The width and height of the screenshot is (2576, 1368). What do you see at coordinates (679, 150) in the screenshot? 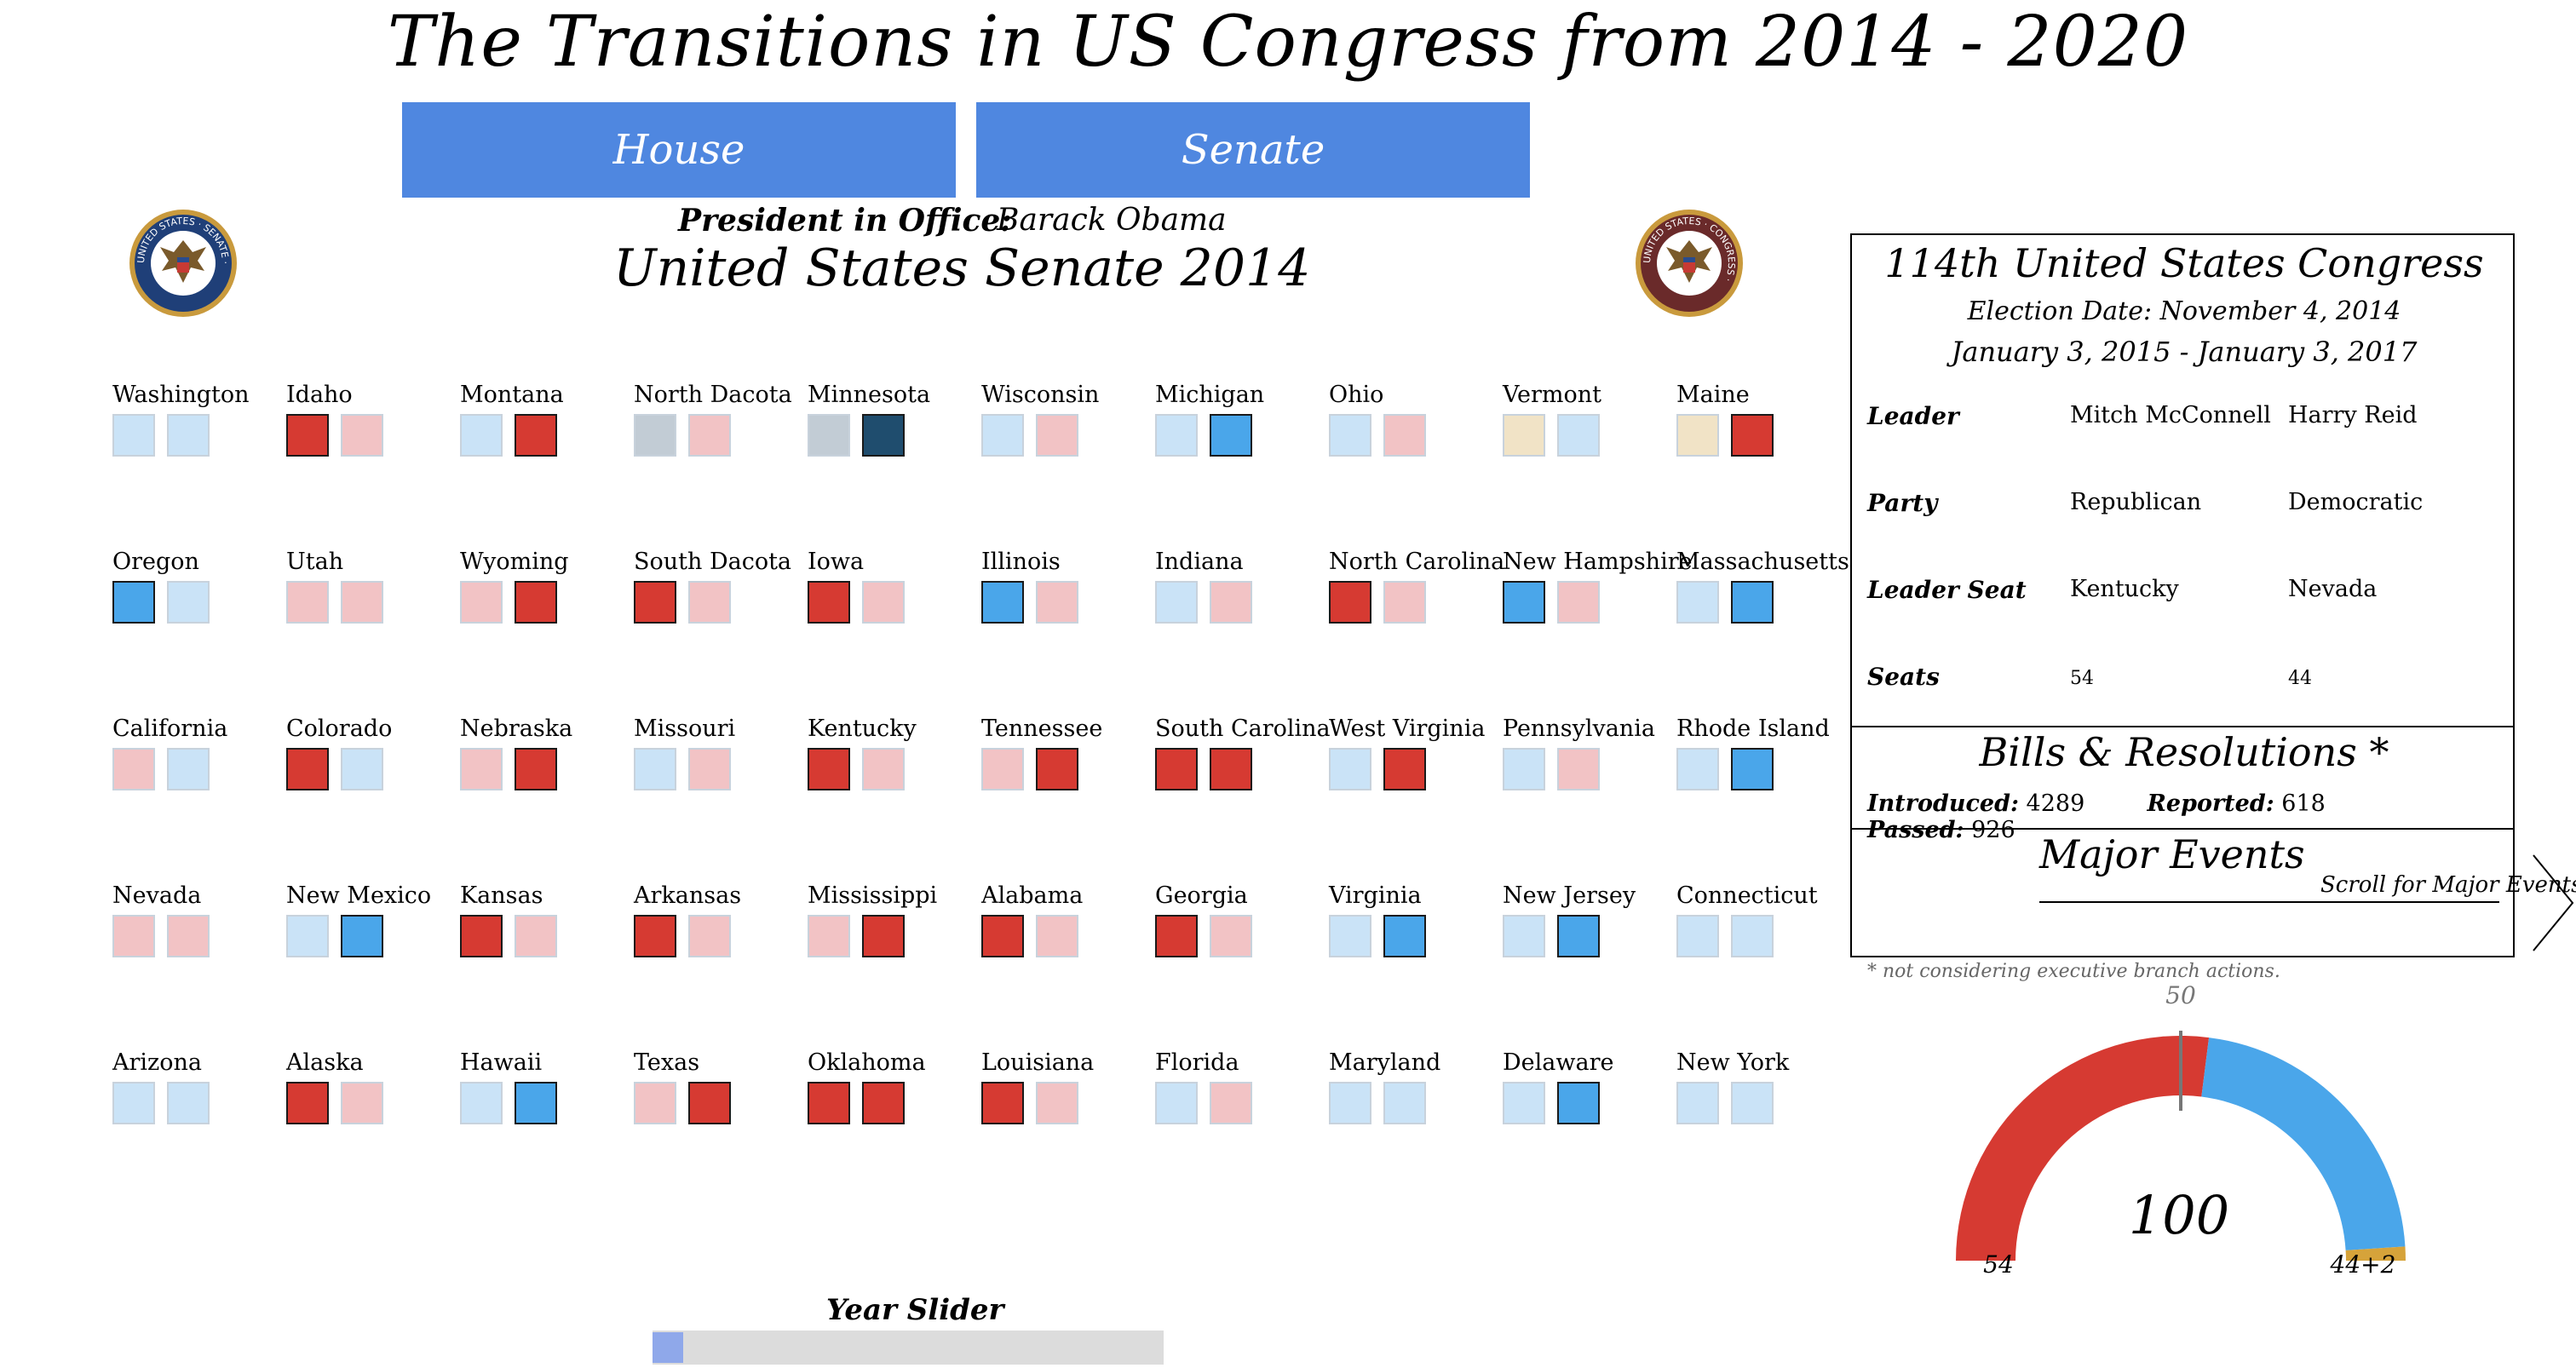
I see `house-tab-button: House` at bounding box center [679, 150].